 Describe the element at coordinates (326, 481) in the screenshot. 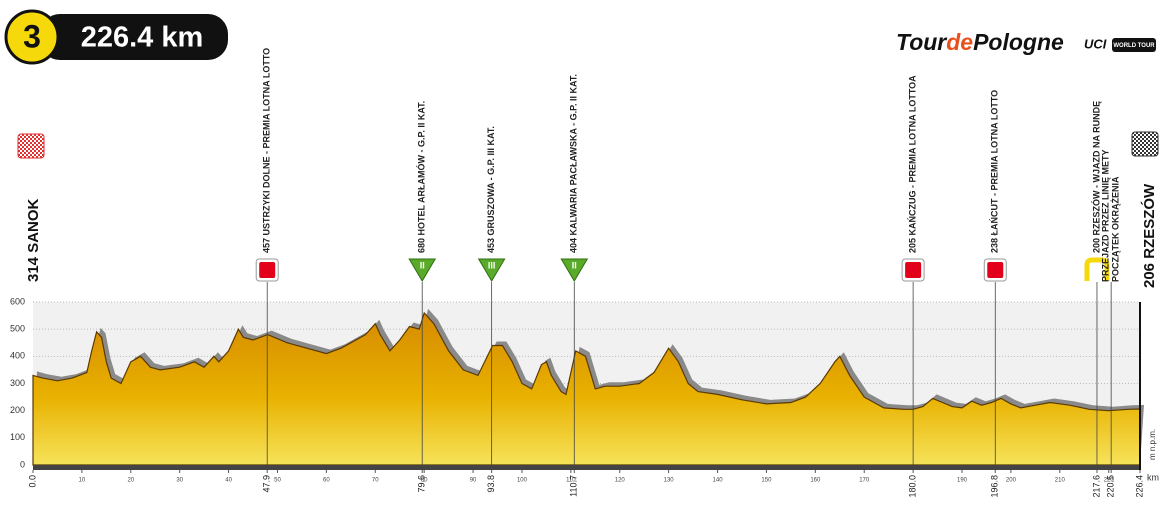

I see `x-tick-label: 60` at that location.